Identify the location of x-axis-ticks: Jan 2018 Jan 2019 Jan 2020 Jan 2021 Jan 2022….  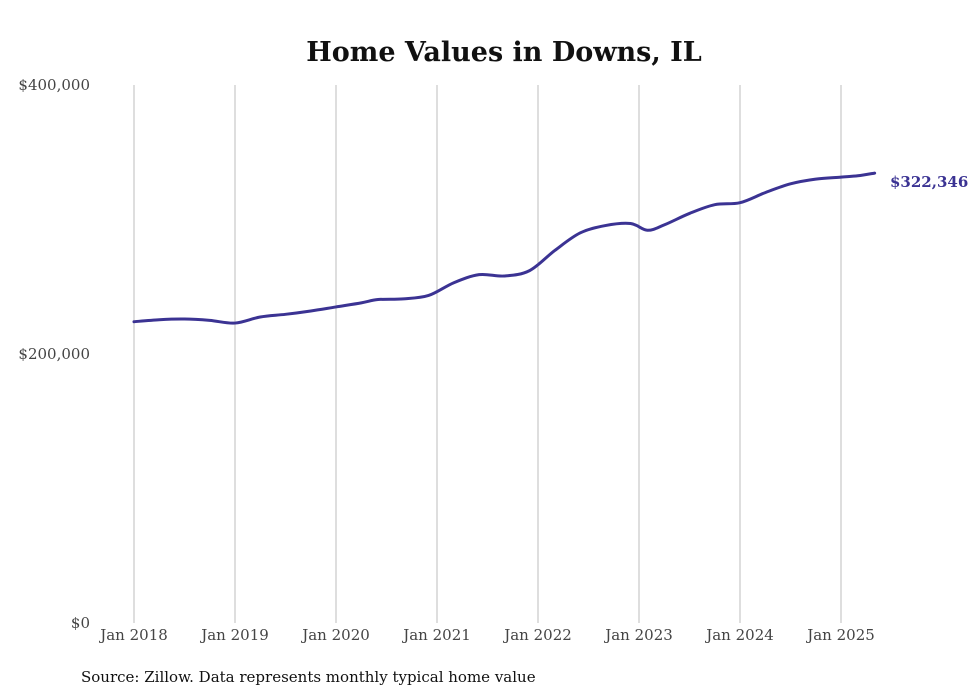
(486, 635).